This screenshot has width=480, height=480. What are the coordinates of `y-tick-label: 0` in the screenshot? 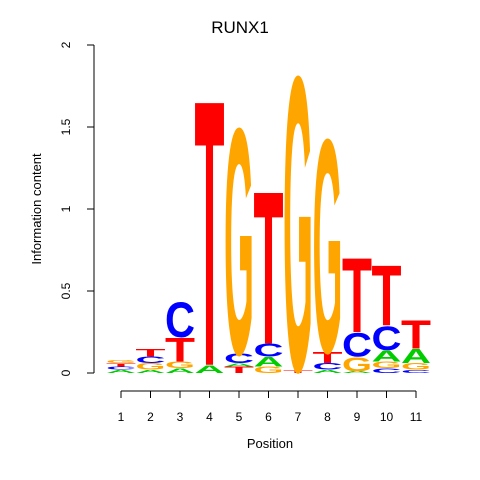 It's located at (66, 372).